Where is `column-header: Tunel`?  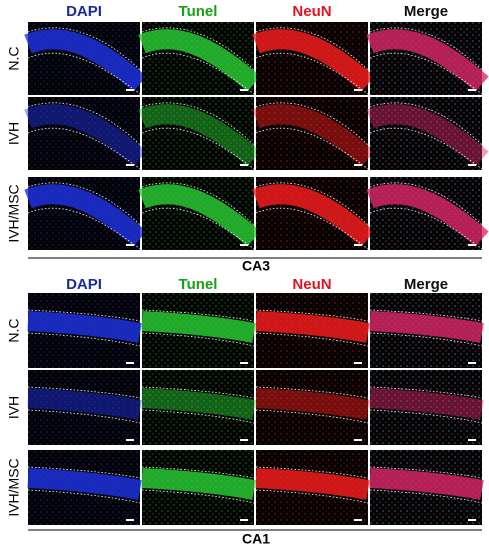 column-header: Tunel is located at coordinates (198, 11).